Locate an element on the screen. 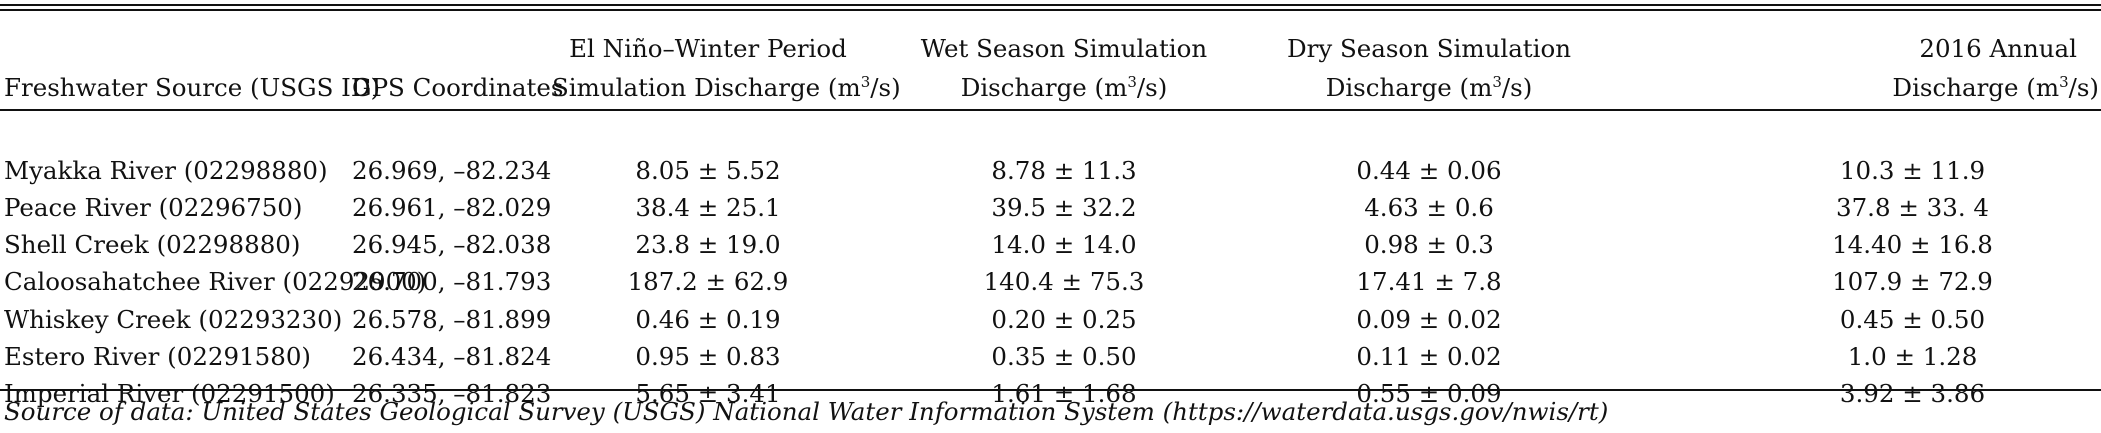  header-freshwater-source: Freshwater Source (USGS ID) is located at coordinates (190, 63).